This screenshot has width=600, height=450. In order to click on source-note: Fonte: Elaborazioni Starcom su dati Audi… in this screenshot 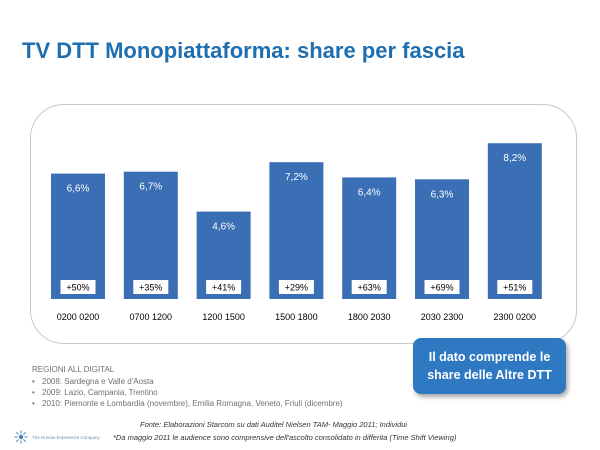, I will do `click(274, 424)`.